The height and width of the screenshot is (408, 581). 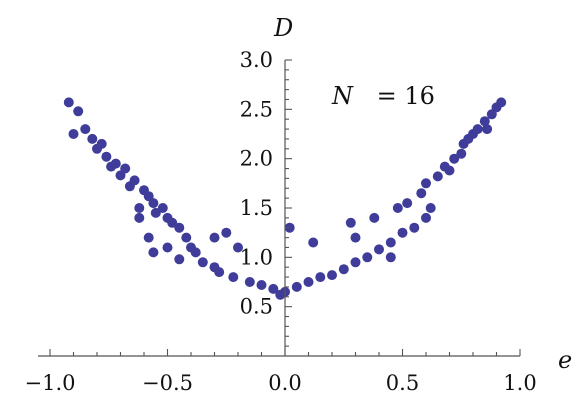 I want to click on annotation-value: = 16, so click(x=406, y=96).